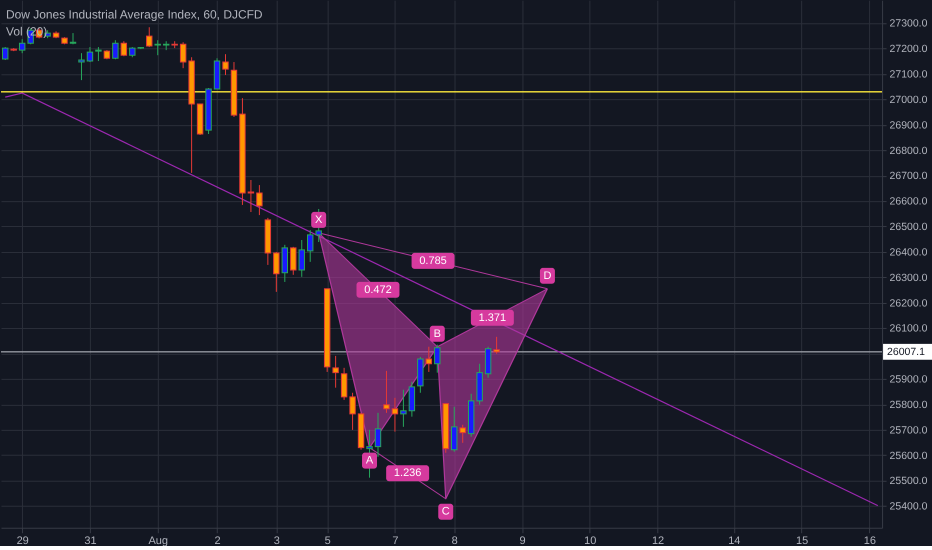  What do you see at coordinates (909, 151) in the screenshot?
I see `y-tick-label: 26800.0` at bounding box center [909, 151].